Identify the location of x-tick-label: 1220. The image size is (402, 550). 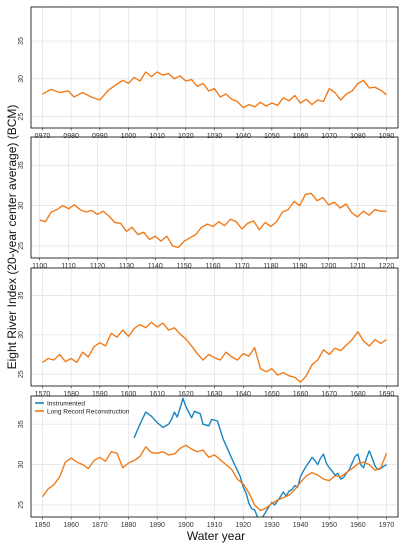
(387, 266).